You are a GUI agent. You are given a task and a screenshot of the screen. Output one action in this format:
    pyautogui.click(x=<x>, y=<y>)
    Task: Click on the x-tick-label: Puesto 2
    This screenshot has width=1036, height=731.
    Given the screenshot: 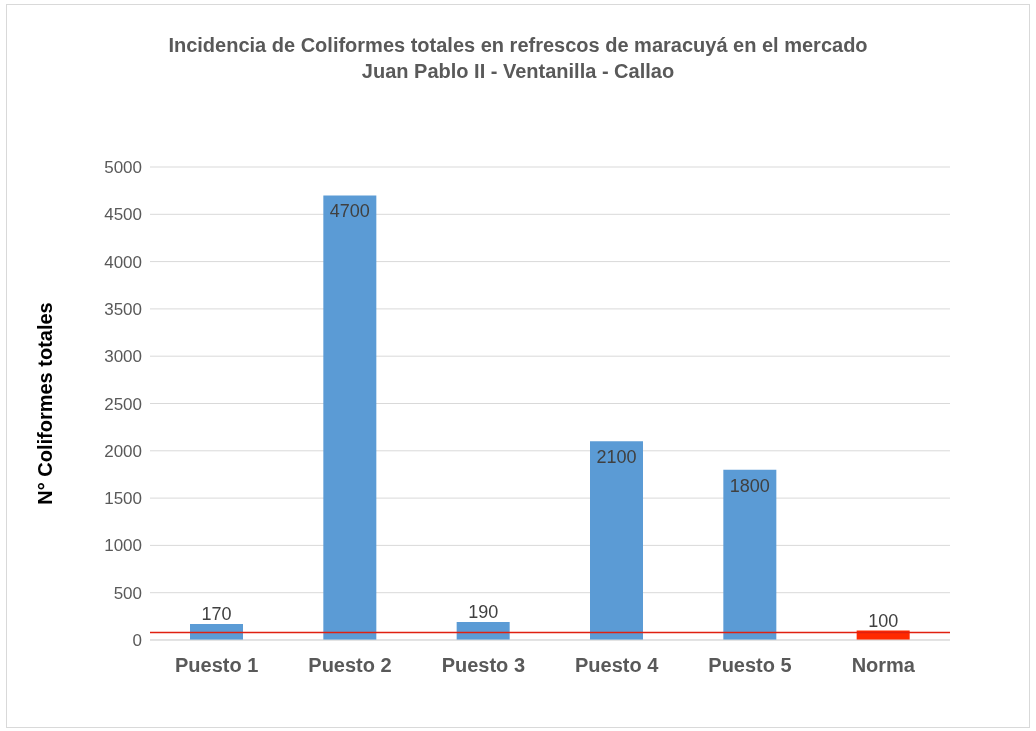 What is the action you would take?
    pyautogui.click(x=350, y=665)
    